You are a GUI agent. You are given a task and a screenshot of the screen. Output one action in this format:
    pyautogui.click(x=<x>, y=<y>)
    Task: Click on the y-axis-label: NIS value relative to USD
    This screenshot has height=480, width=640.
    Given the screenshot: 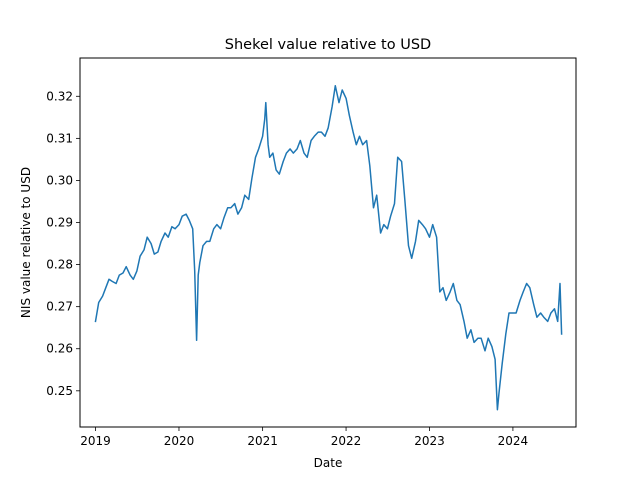 What is the action you would take?
    pyautogui.click(x=26, y=242)
    